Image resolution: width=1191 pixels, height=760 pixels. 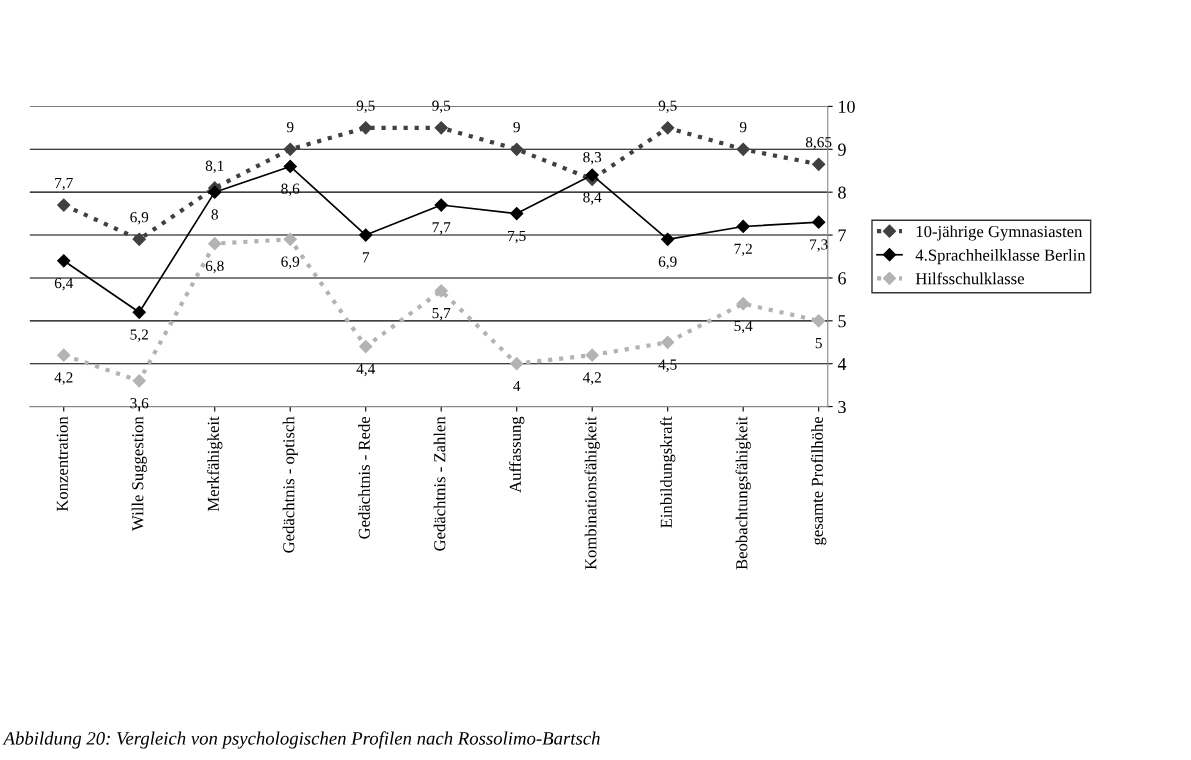 I want to click on legend-label: Hilfsschulklasse, so click(x=969, y=278).